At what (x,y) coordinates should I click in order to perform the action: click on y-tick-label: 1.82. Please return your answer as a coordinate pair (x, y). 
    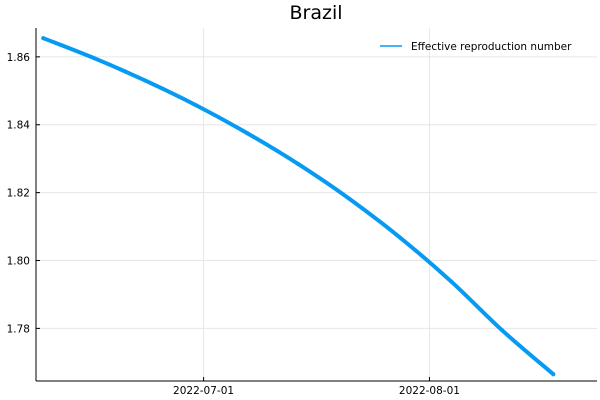
    Looking at the image, I should click on (18, 194).